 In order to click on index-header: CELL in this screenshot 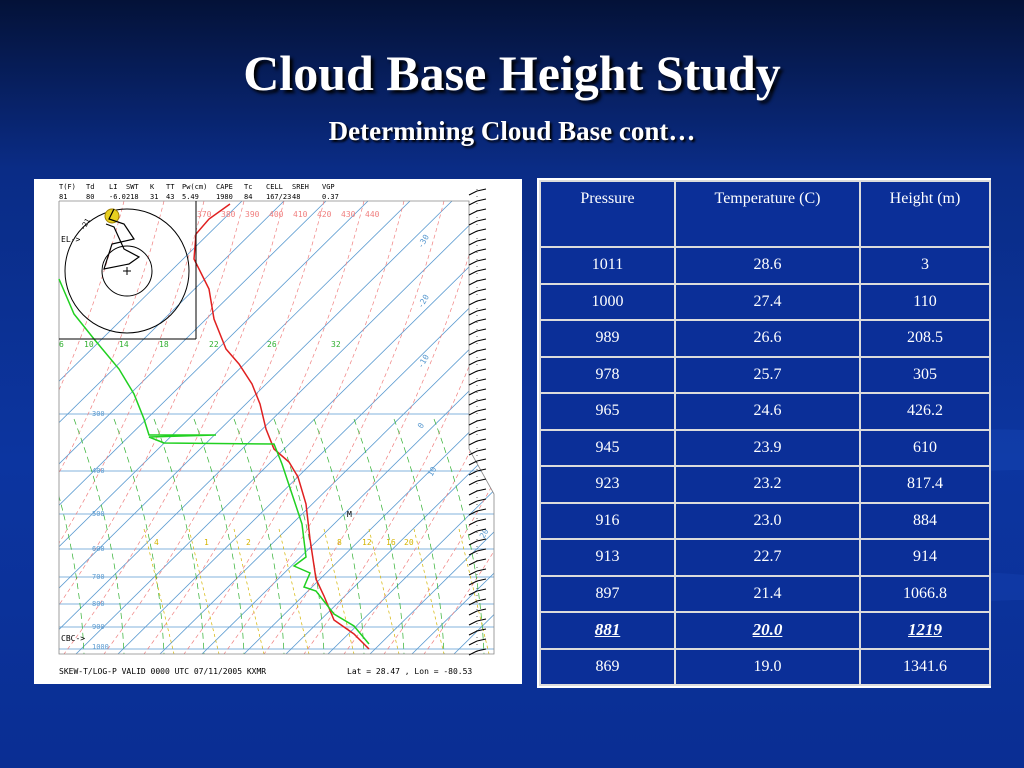, I will do `click(274, 187)`.